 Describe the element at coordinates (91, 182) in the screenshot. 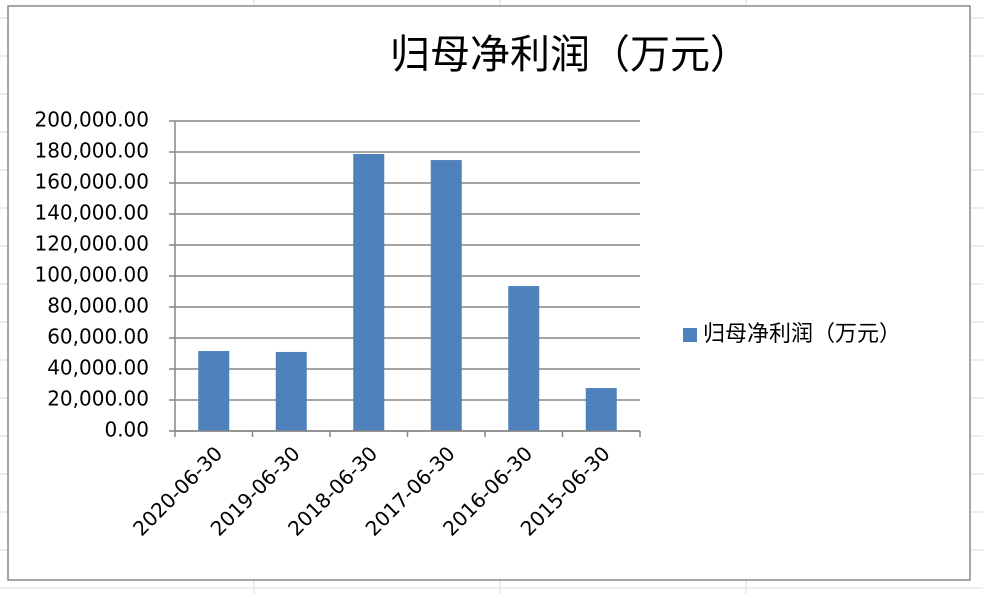

I see `y-tick-label: 160,000.00` at that location.